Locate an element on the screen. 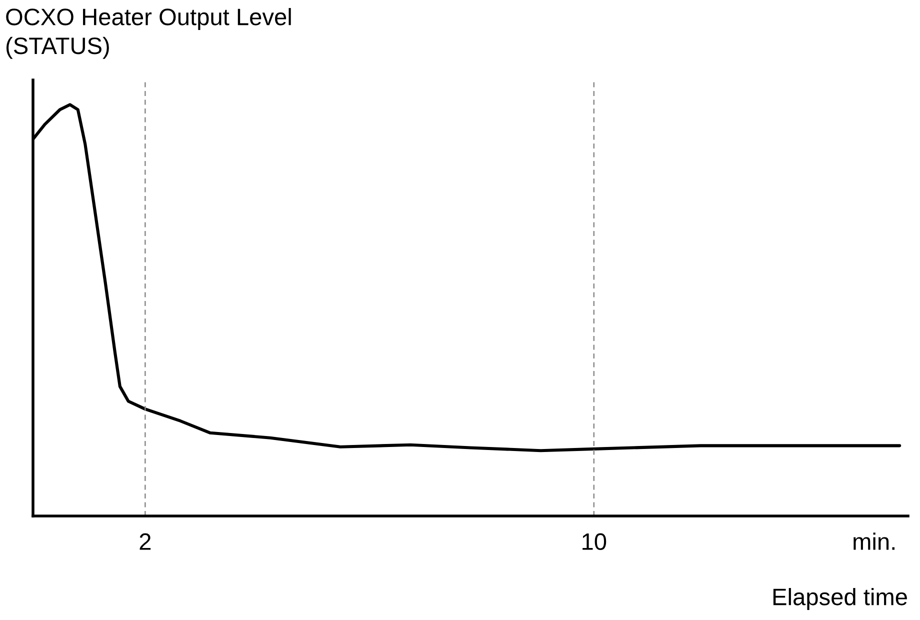  x-tick-label: 10 is located at coordinates (594, 541).